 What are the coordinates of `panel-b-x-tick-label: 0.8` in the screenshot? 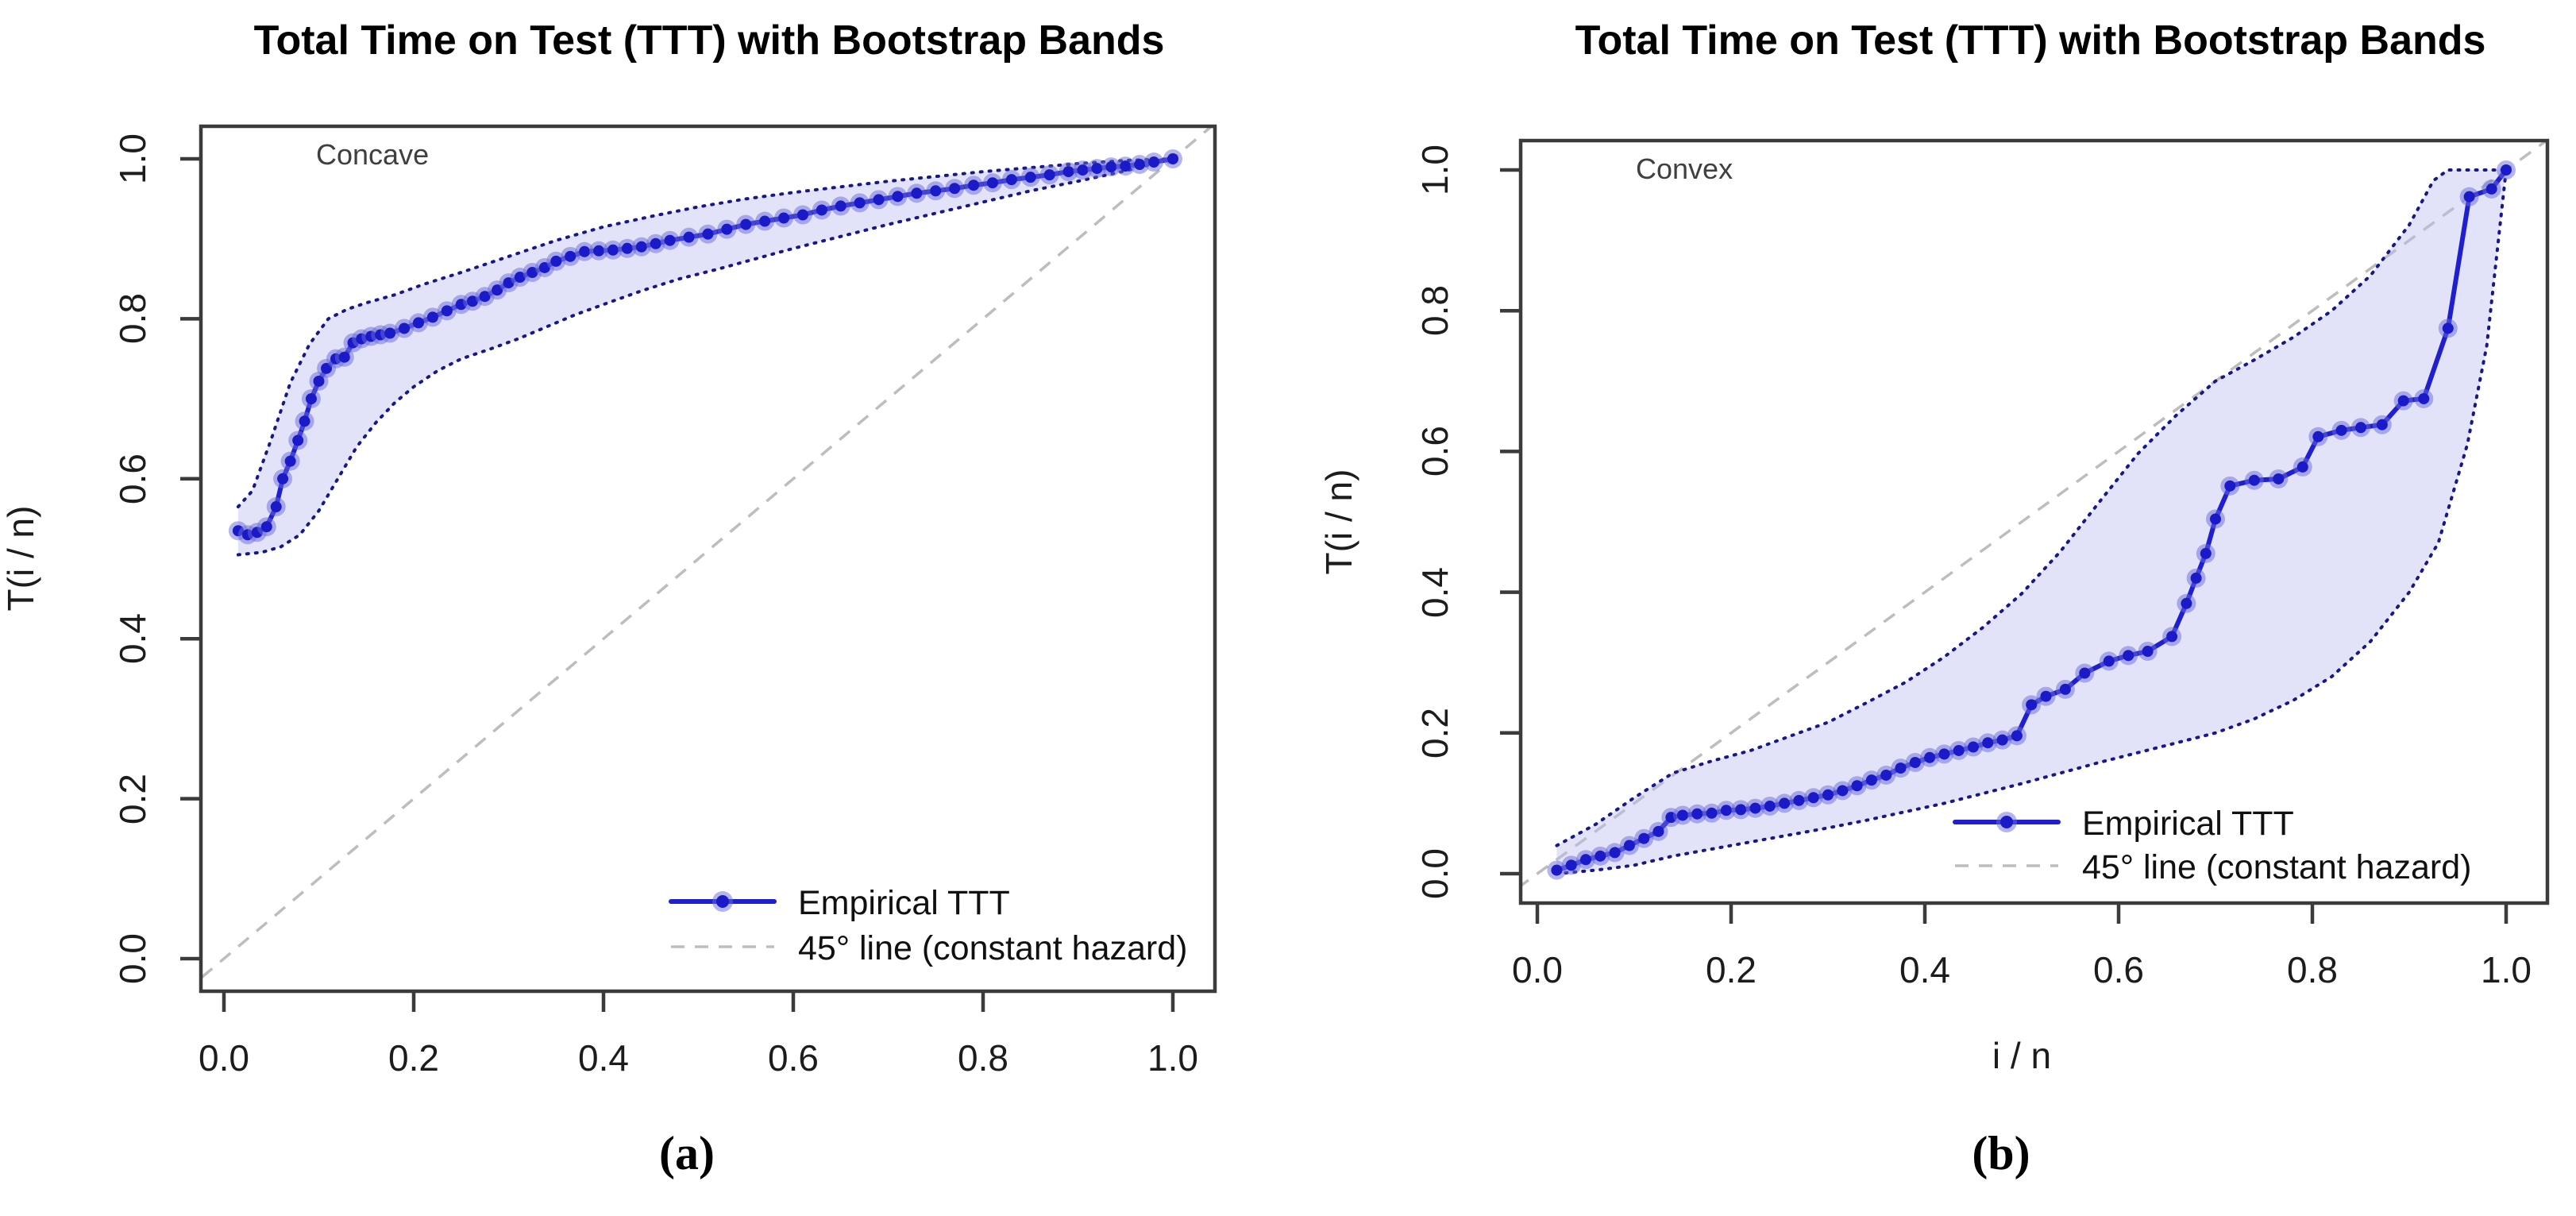 It's located at (2312, 969).